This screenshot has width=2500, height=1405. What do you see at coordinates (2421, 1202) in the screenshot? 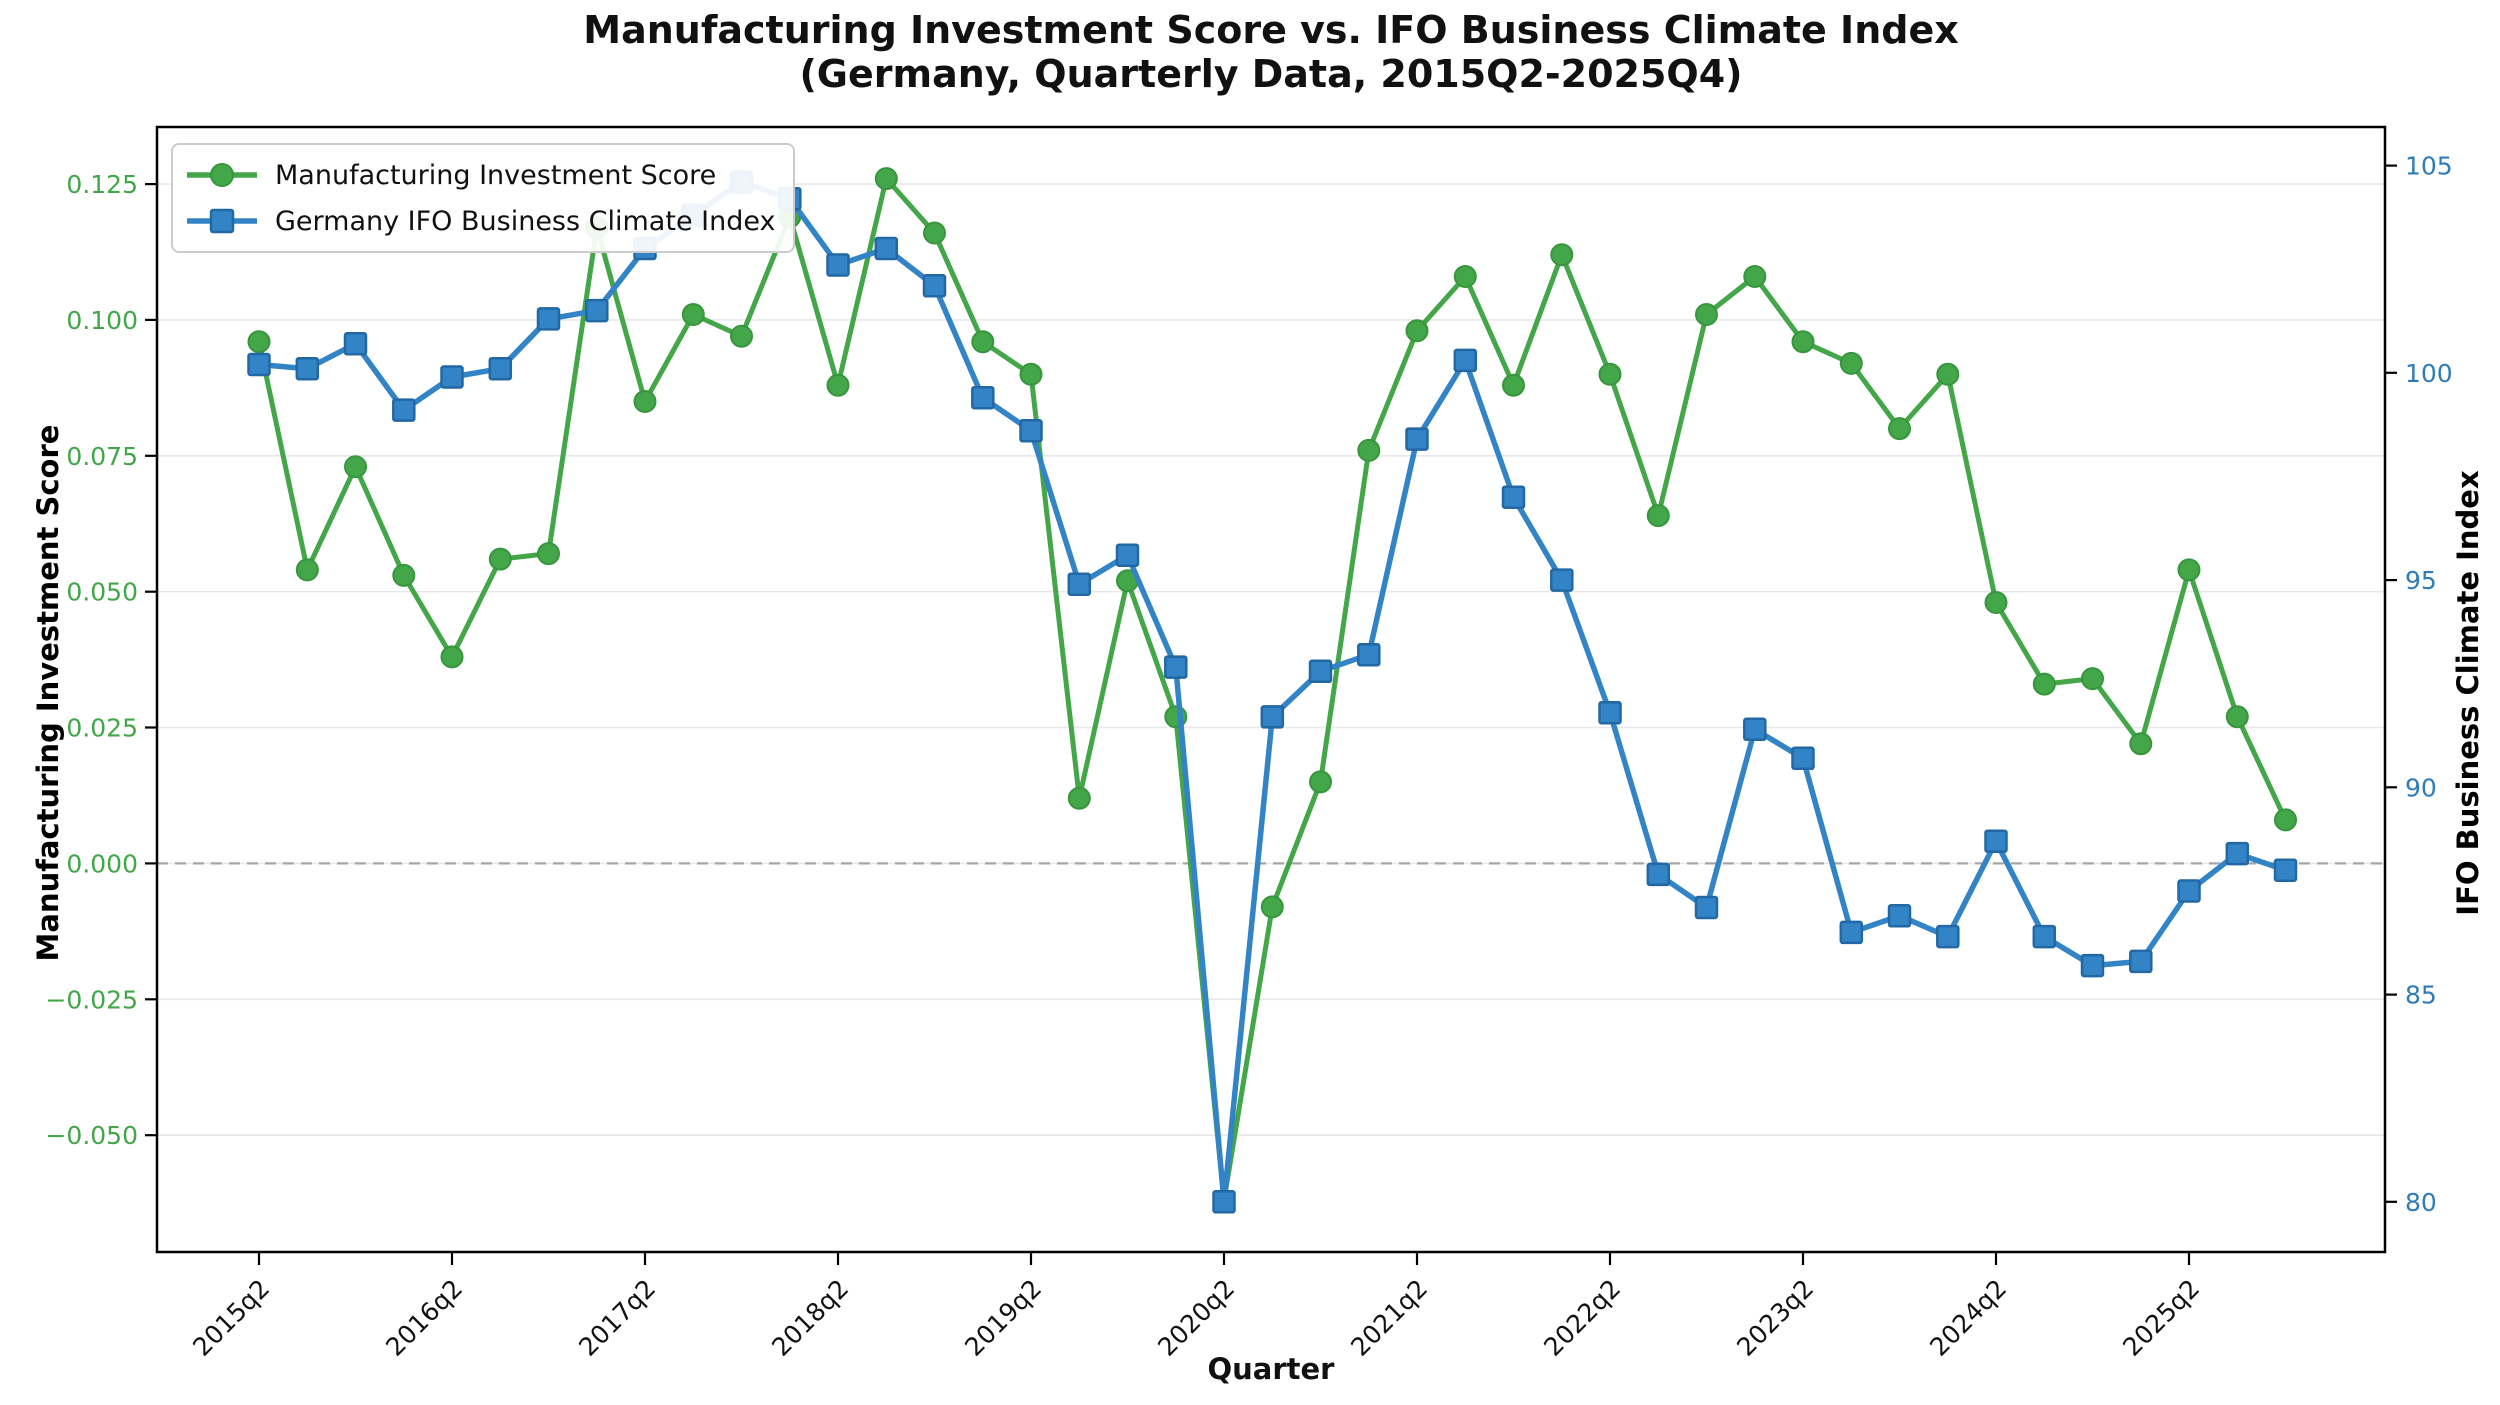
I see `right-tick-label: 80` at bounding box center [2421, 1202].